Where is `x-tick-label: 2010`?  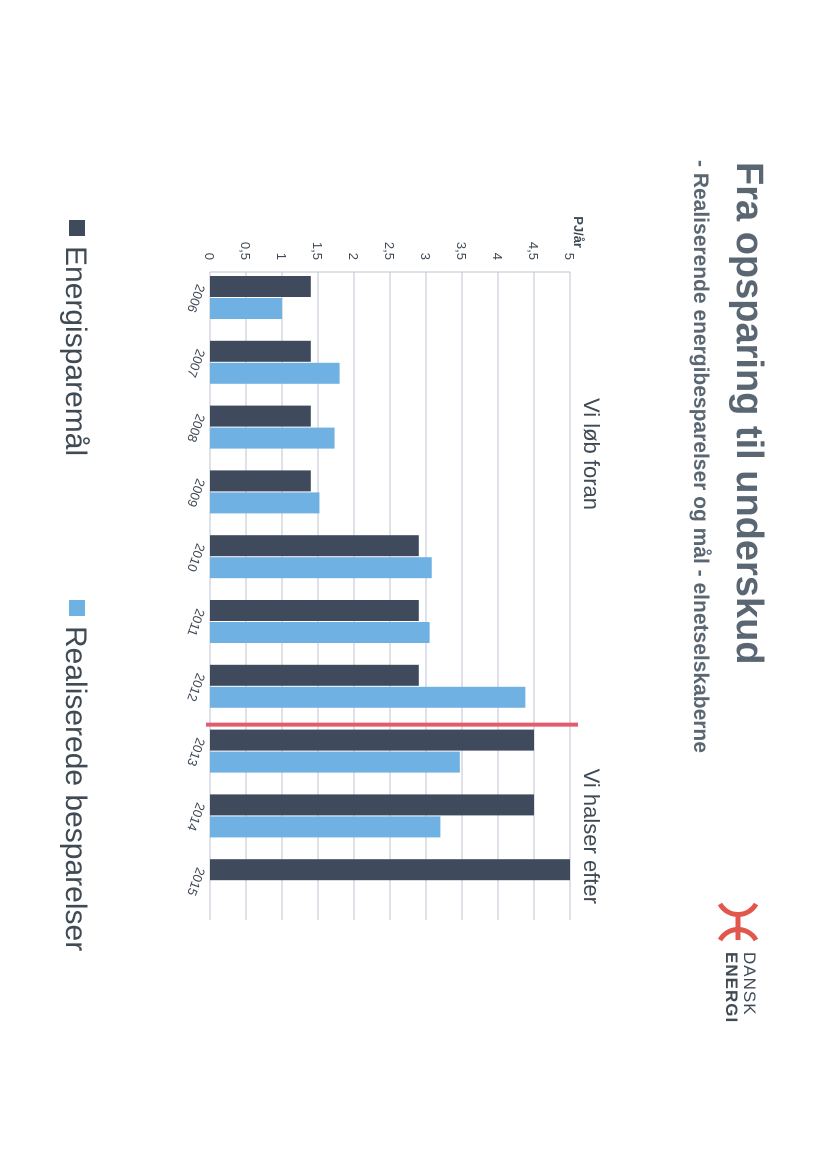 x-tick-label: 2010 is located at coordinates (196, 558).